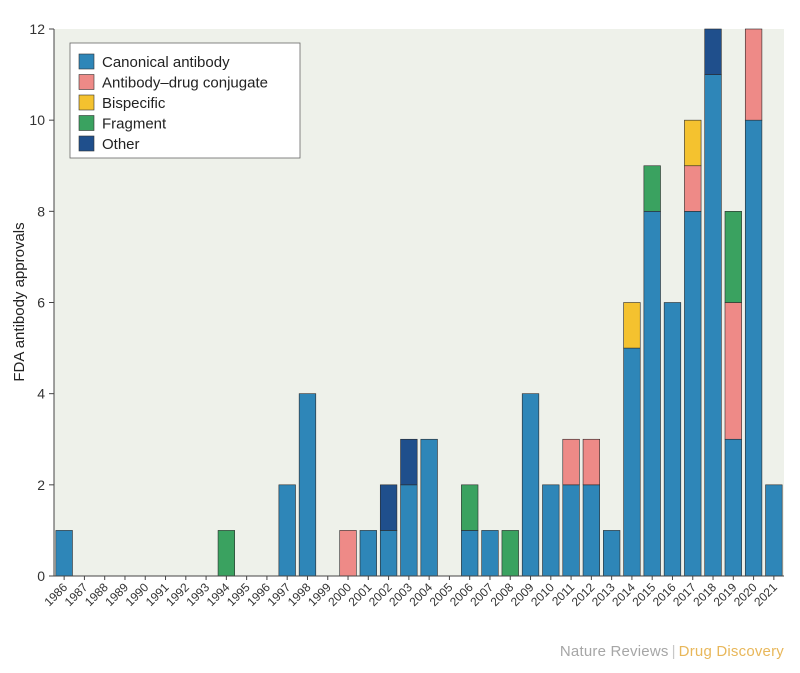 This screenshot has height=673, width=800. I want to click on x-tick-label: 2021, so click(765, 594).